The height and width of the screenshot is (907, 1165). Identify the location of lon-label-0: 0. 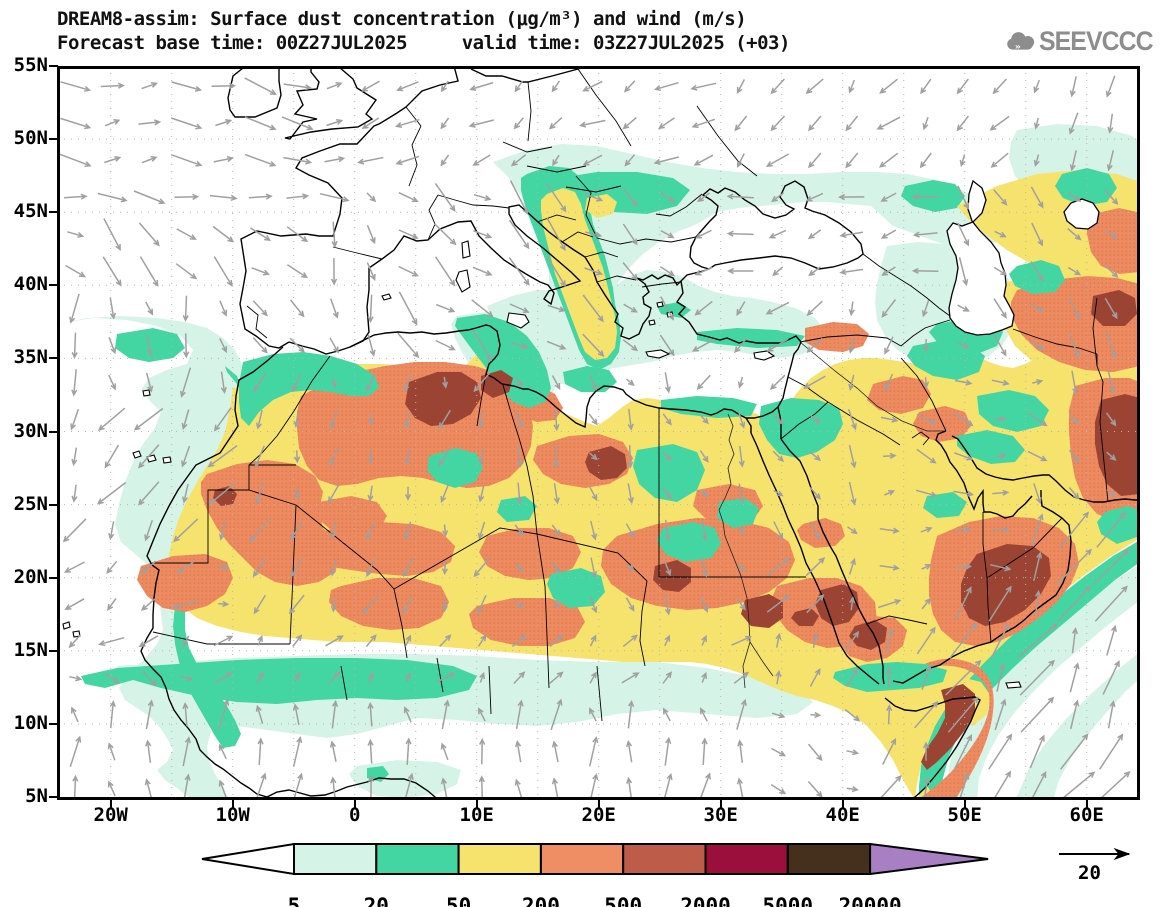
(354, 815).